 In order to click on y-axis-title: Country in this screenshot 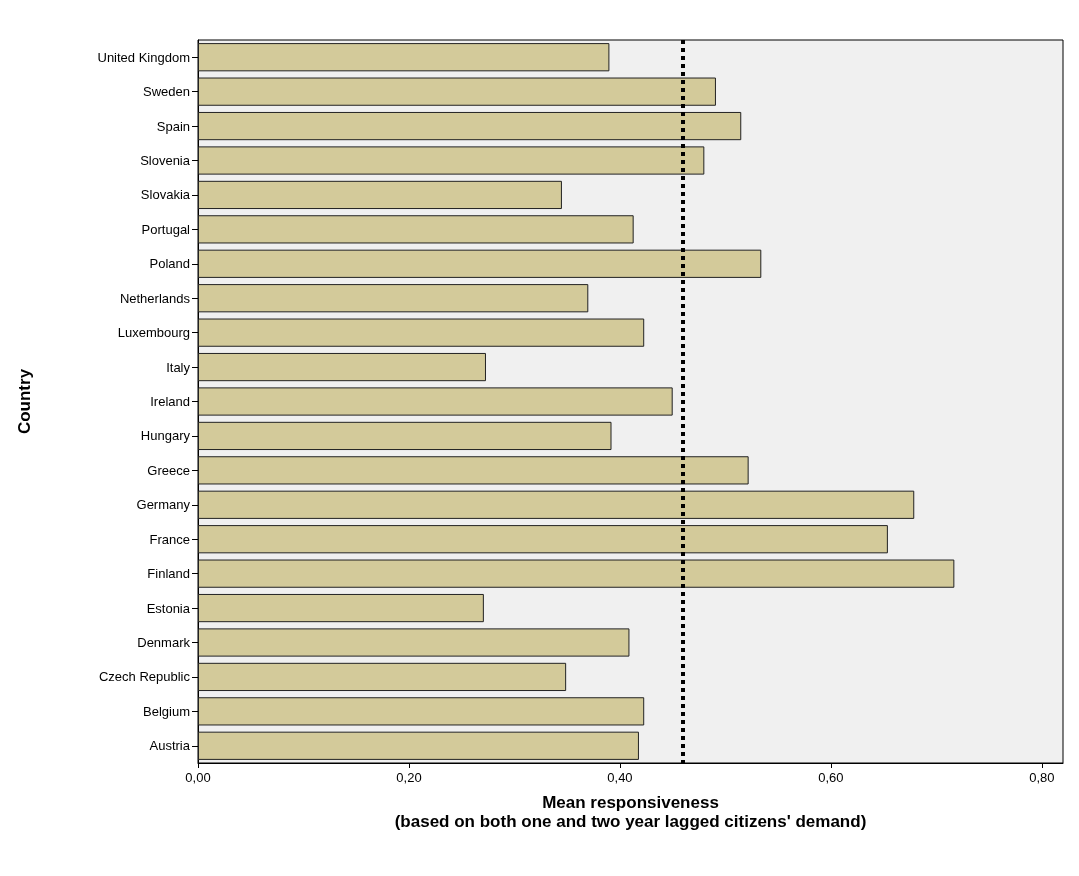, I will do `click(24, 401)`.